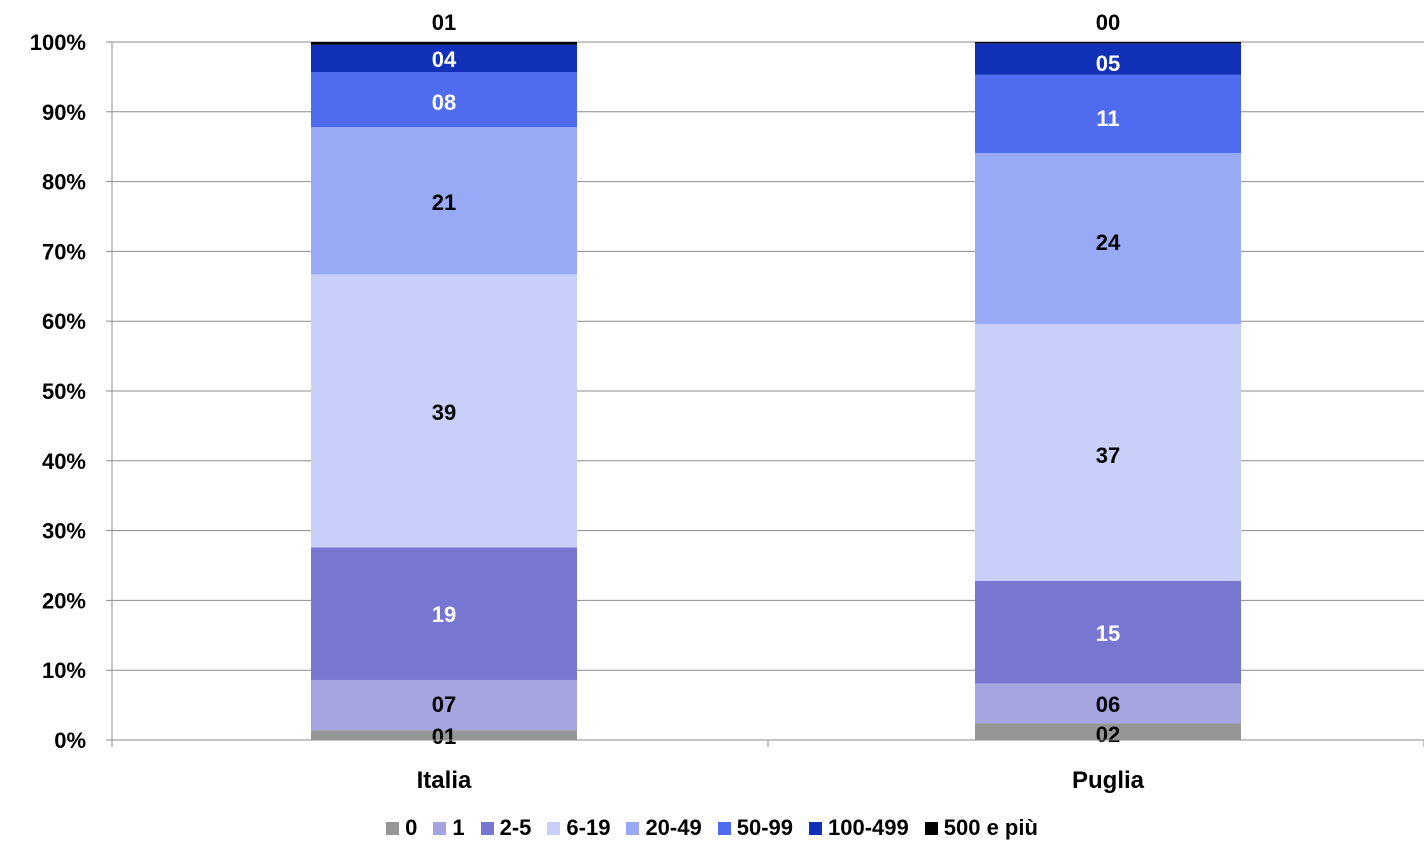 The width and height of the screenshot is (1424, 851). Describe the element at coordinates (70, 740) in the screenshot. I see `y-tick-label: 0%` at that location.